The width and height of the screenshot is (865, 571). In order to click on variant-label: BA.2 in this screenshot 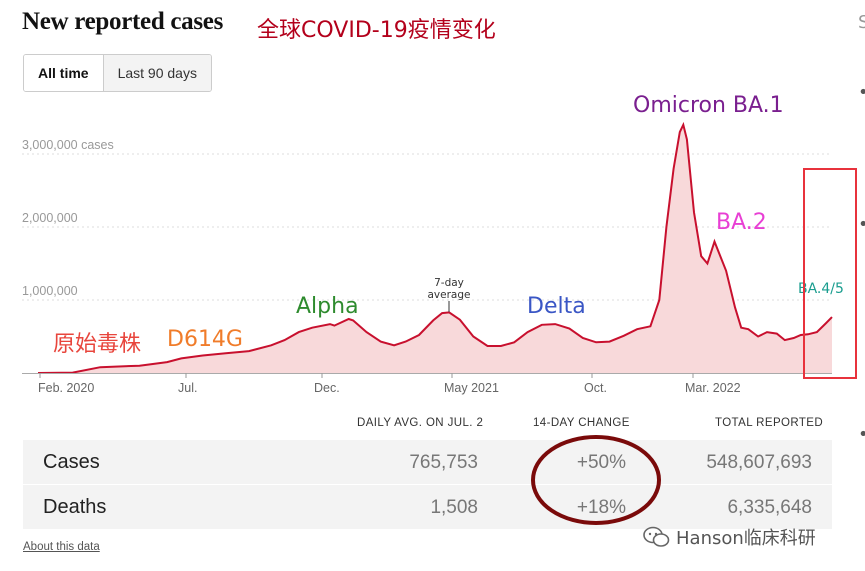, I will do `click(741, 222)`.